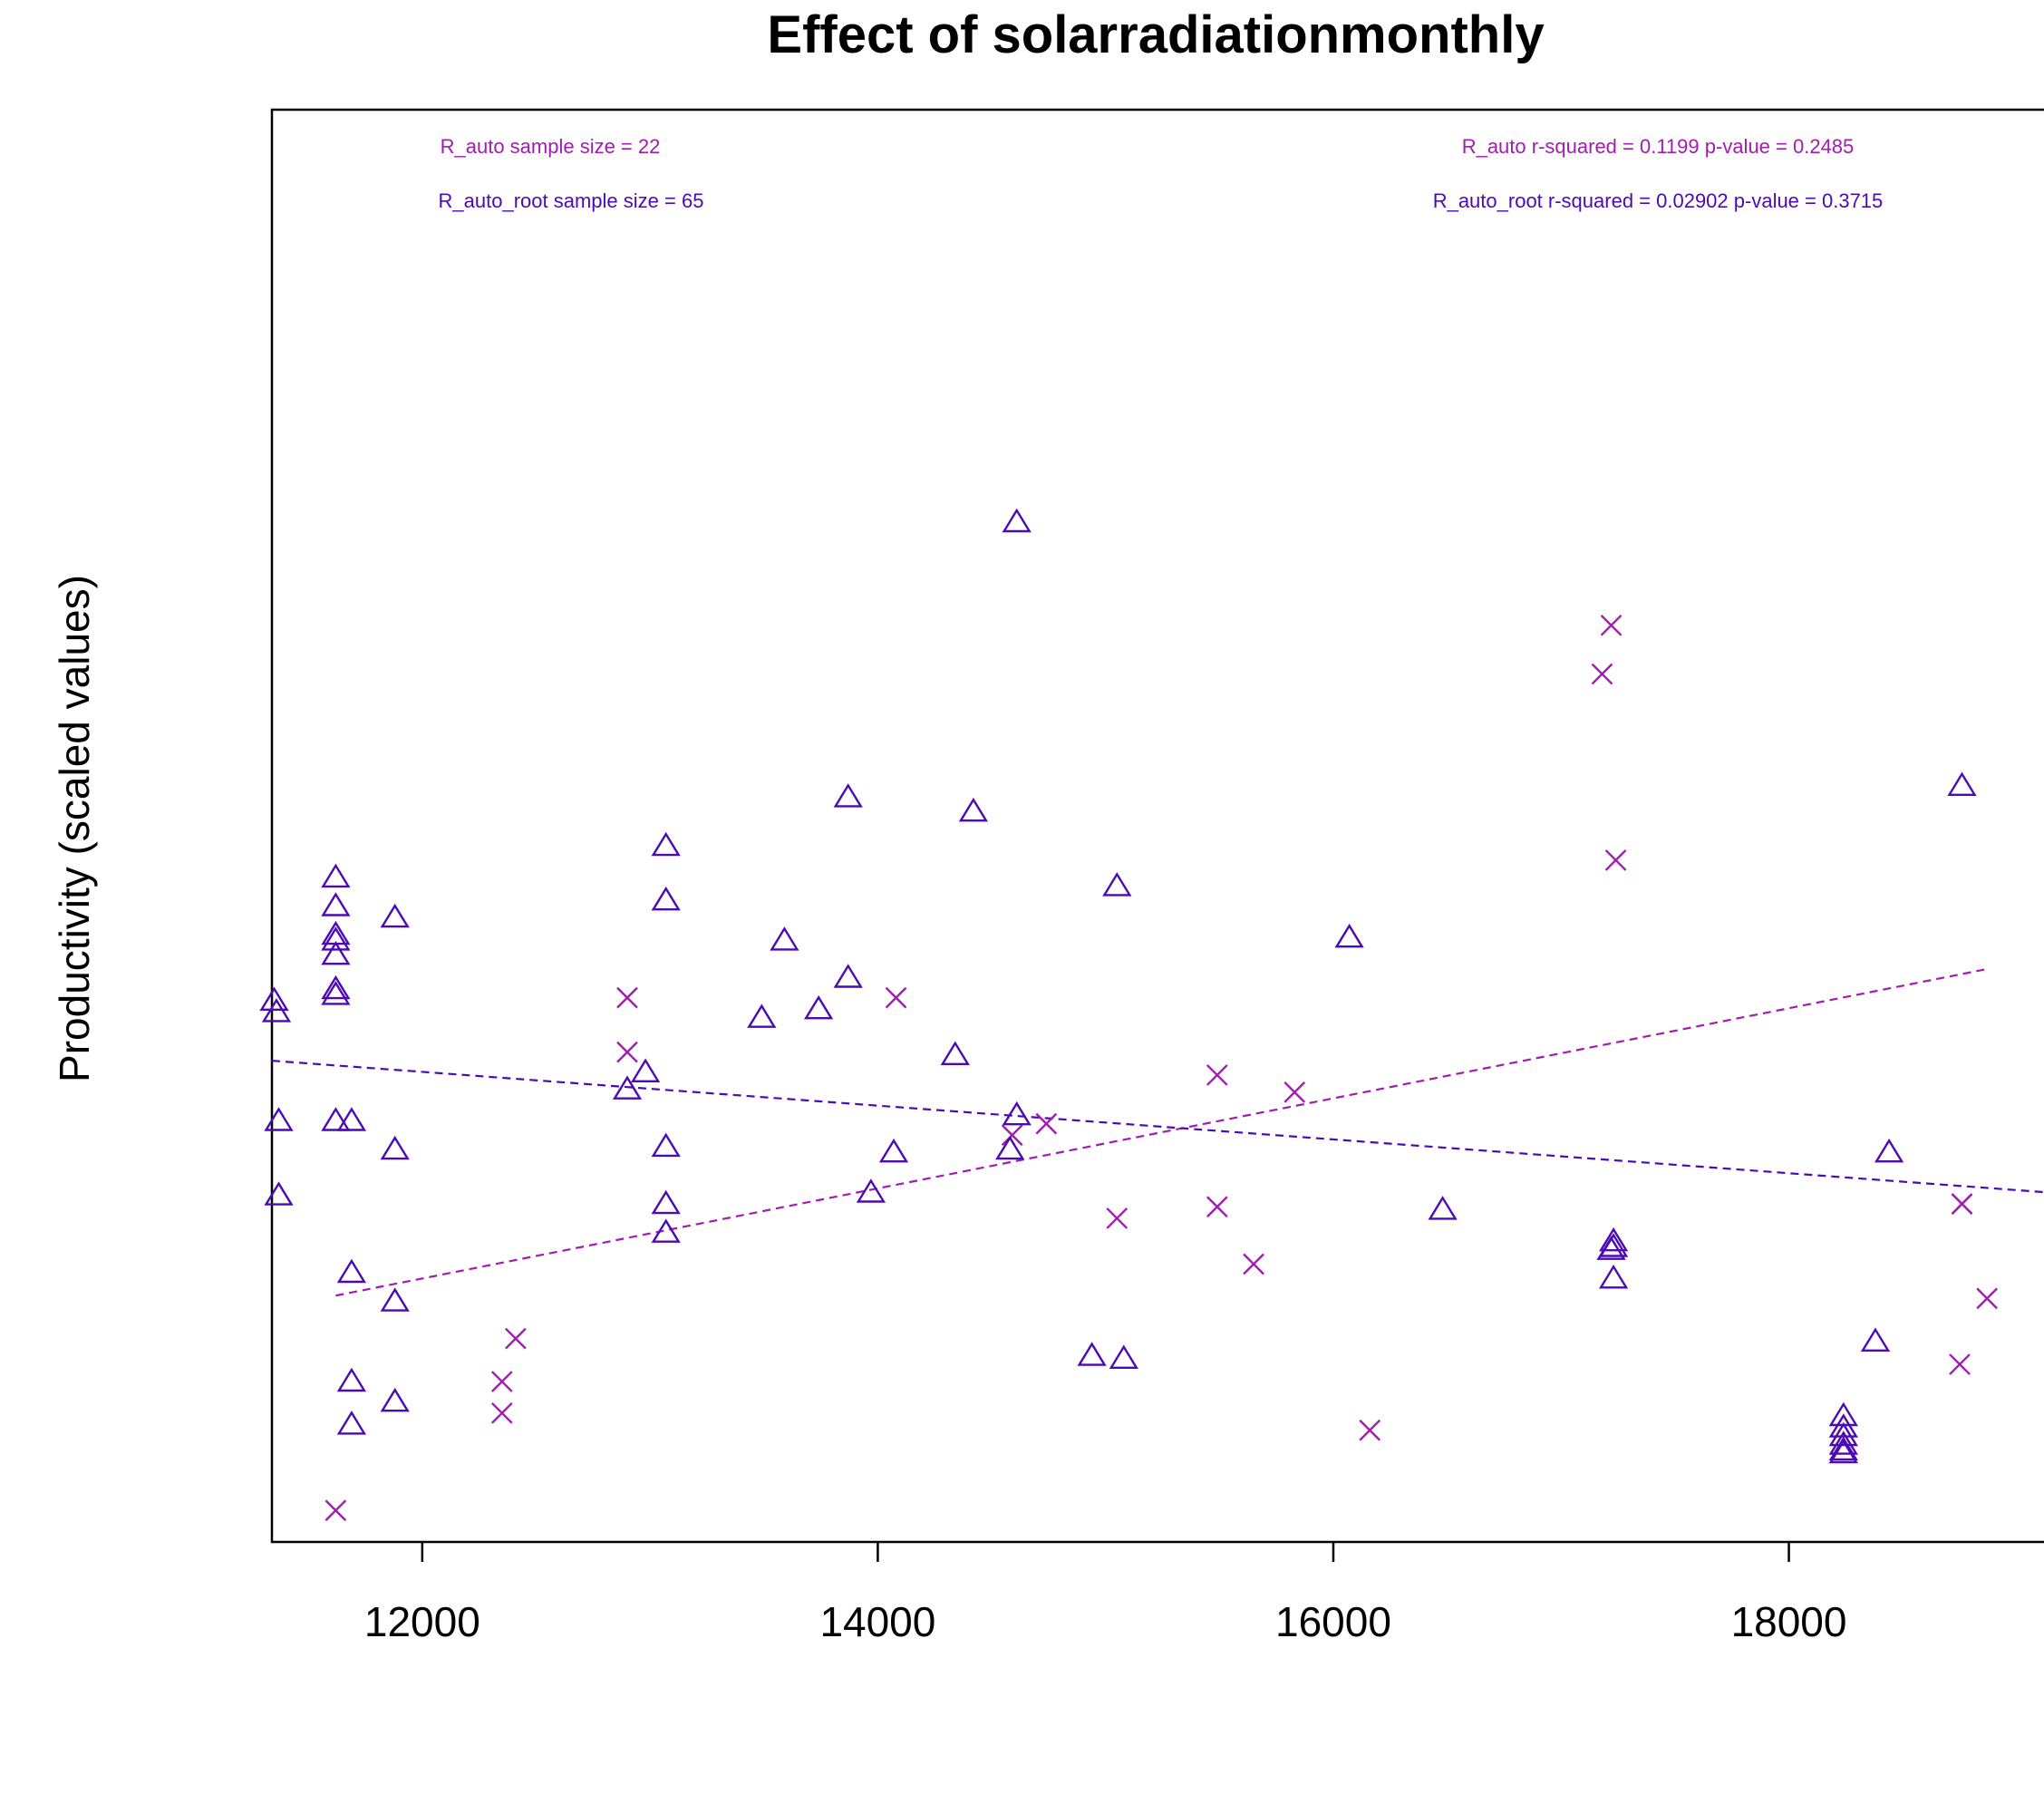  What do you see at coordinates (877, 1621) in the screenshot?
I see `x-tick-label: 14000` at bounding box center [877, 1621].